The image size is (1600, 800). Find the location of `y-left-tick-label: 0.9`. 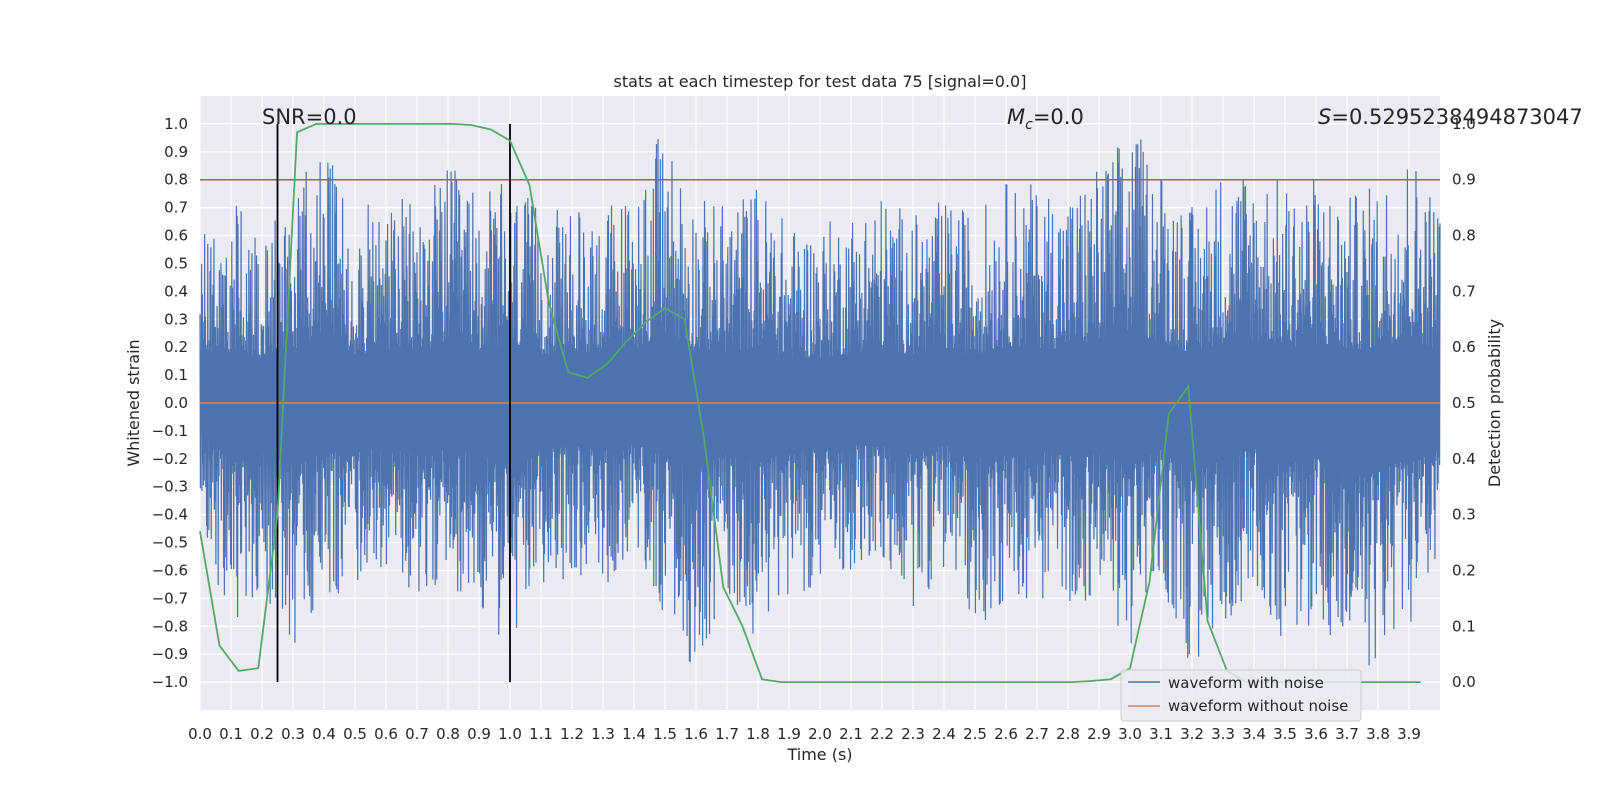

y-left-tick-label: 0.9 is located at coordinates (176, 152).